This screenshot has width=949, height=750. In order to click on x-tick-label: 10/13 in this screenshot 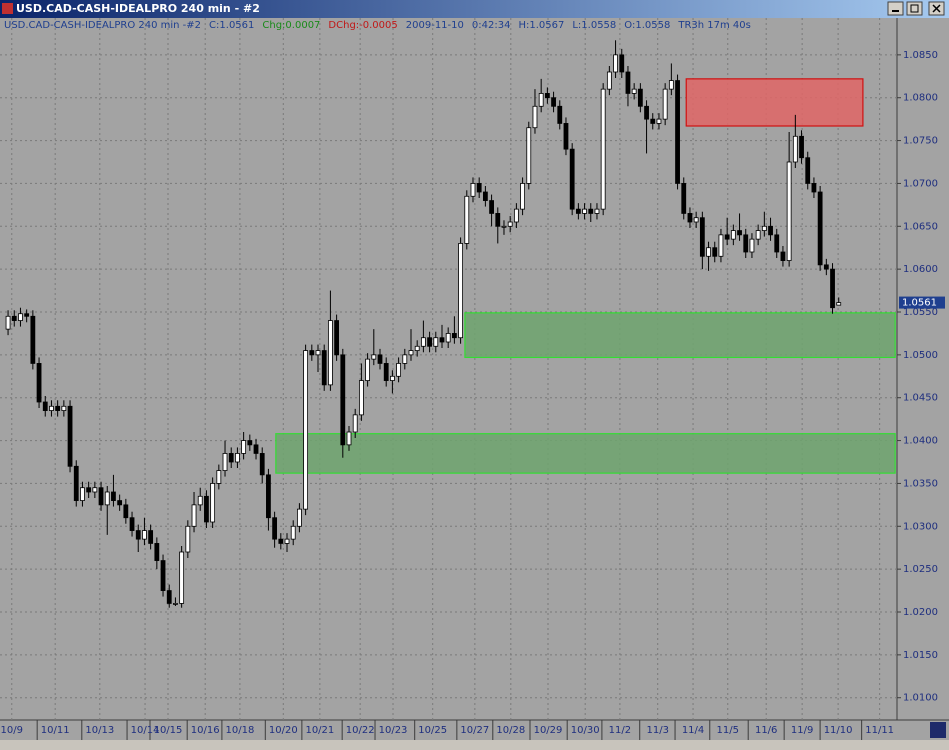, I will do `click(99, 730)`.